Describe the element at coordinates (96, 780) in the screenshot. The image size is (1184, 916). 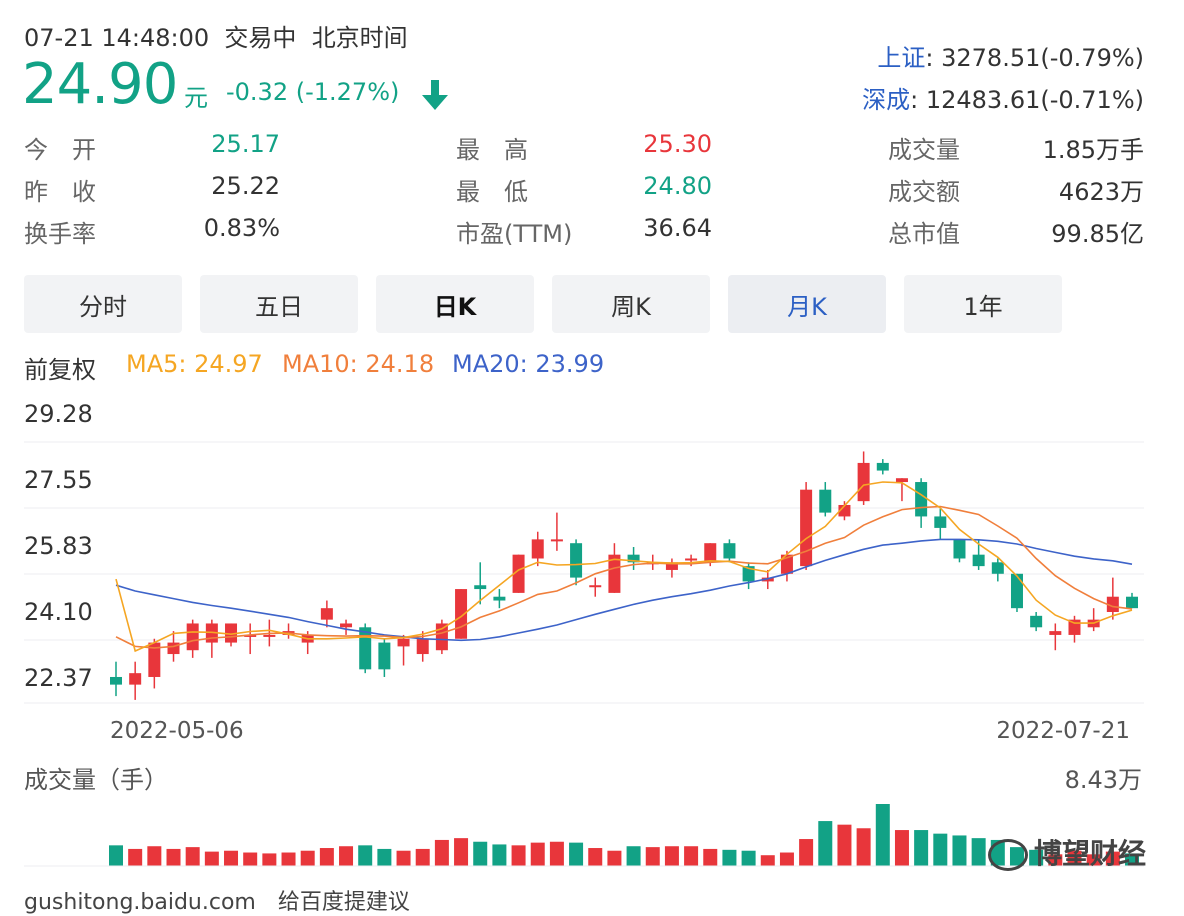
I see `volume-title: 成交量（手）` at that location.